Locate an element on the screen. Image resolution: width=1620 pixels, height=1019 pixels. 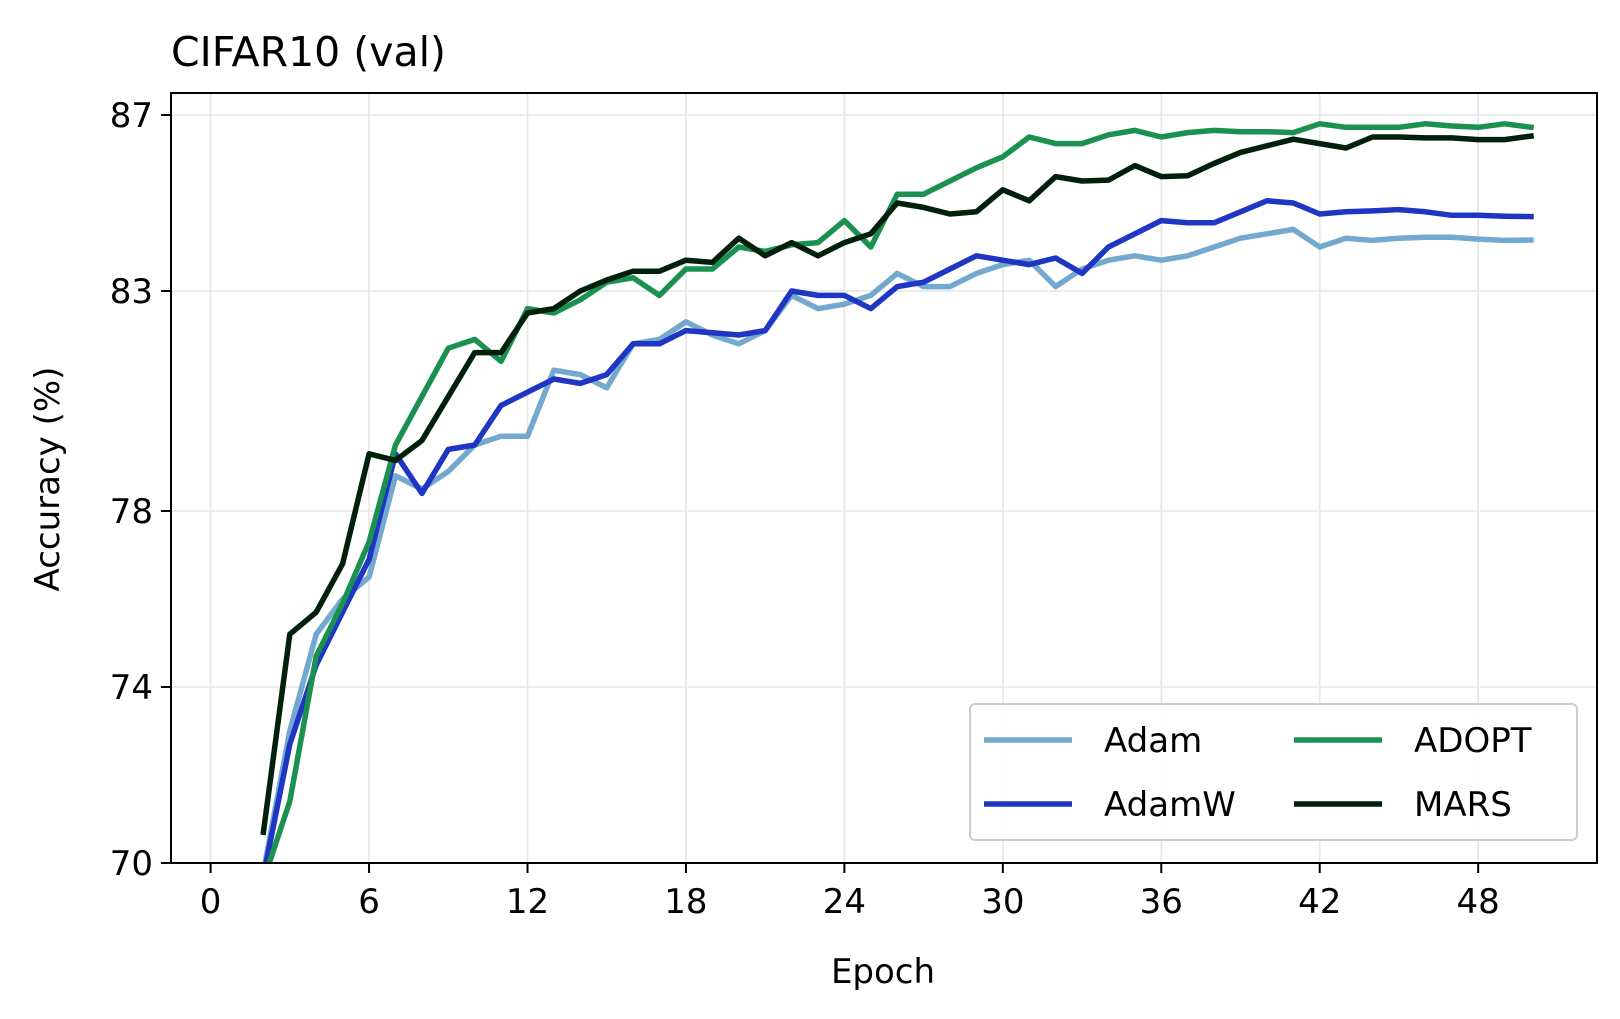
x-tick-label: 42 is located at coordinates (1319, 902).